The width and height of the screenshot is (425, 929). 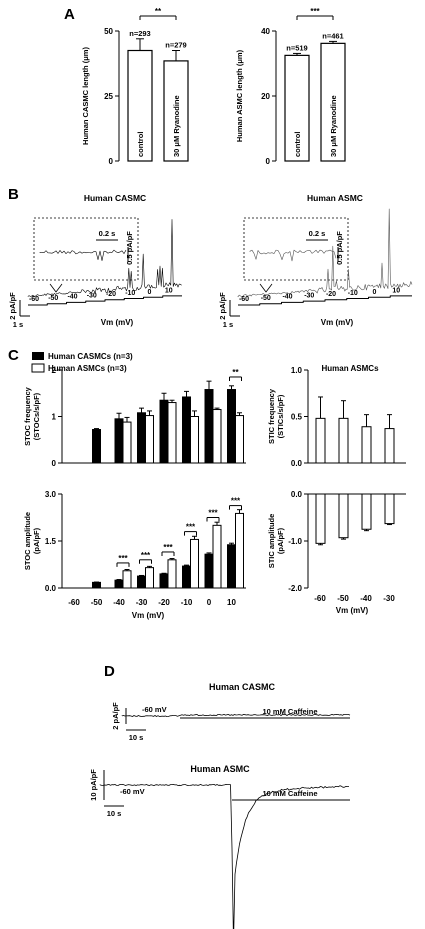 I want to click on inset-scale-x-label: 0.2 s, so click(x=107, y=233).